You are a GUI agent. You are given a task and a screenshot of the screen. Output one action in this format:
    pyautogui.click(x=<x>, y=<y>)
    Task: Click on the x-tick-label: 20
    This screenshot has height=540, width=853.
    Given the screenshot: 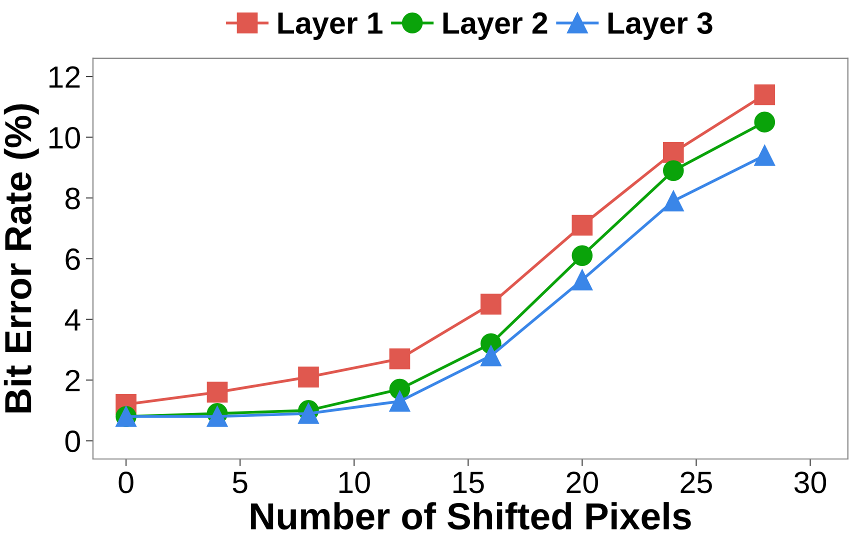 What is the action you would take?
    pyautogui.click(x=582, y=483)
    